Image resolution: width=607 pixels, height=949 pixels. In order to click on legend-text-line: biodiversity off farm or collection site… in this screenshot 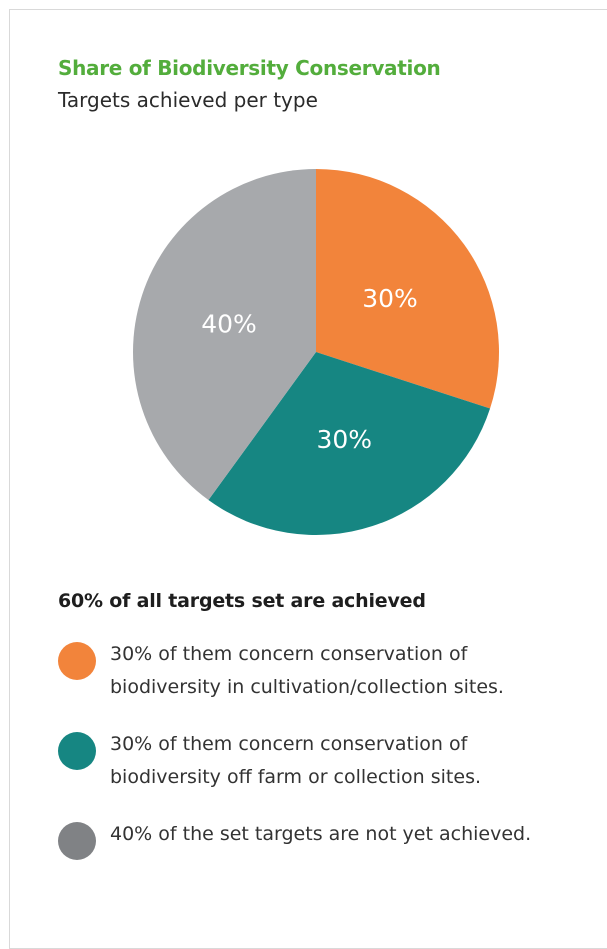, I will do `click(296, 777)`.